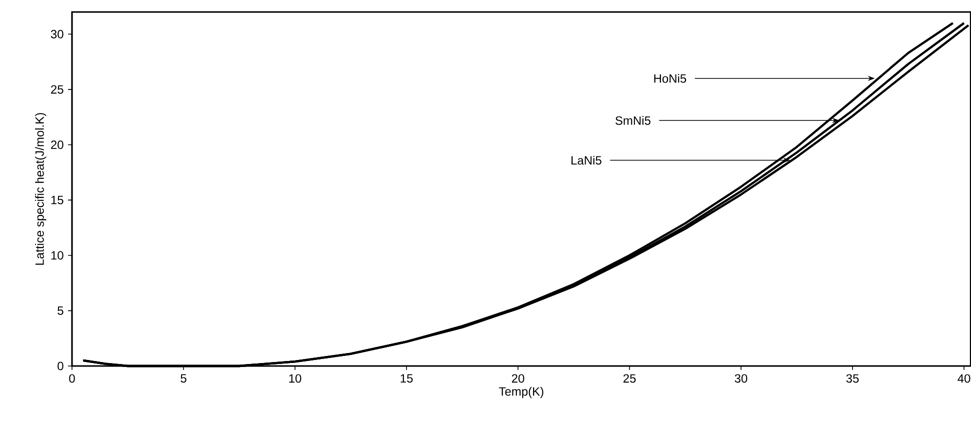 Image resolution: width=971 pixels, height=431 pixels. Describe the element at coordinates (61, 310) in the screenshot. I see `y-tick-label: 5` at that location.